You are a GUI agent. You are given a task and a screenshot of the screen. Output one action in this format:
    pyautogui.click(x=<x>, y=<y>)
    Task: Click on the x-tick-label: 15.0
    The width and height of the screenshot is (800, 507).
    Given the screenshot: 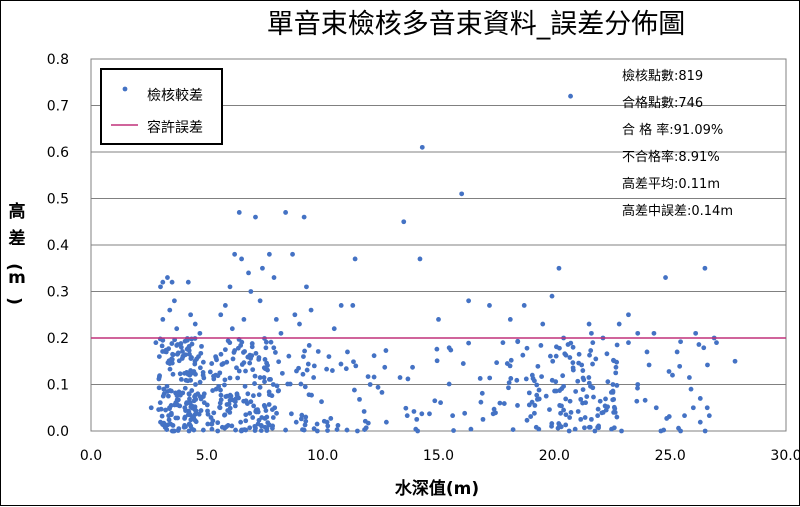 What is the action you would take?
    pyautogui.click(x=438, y=456)
    